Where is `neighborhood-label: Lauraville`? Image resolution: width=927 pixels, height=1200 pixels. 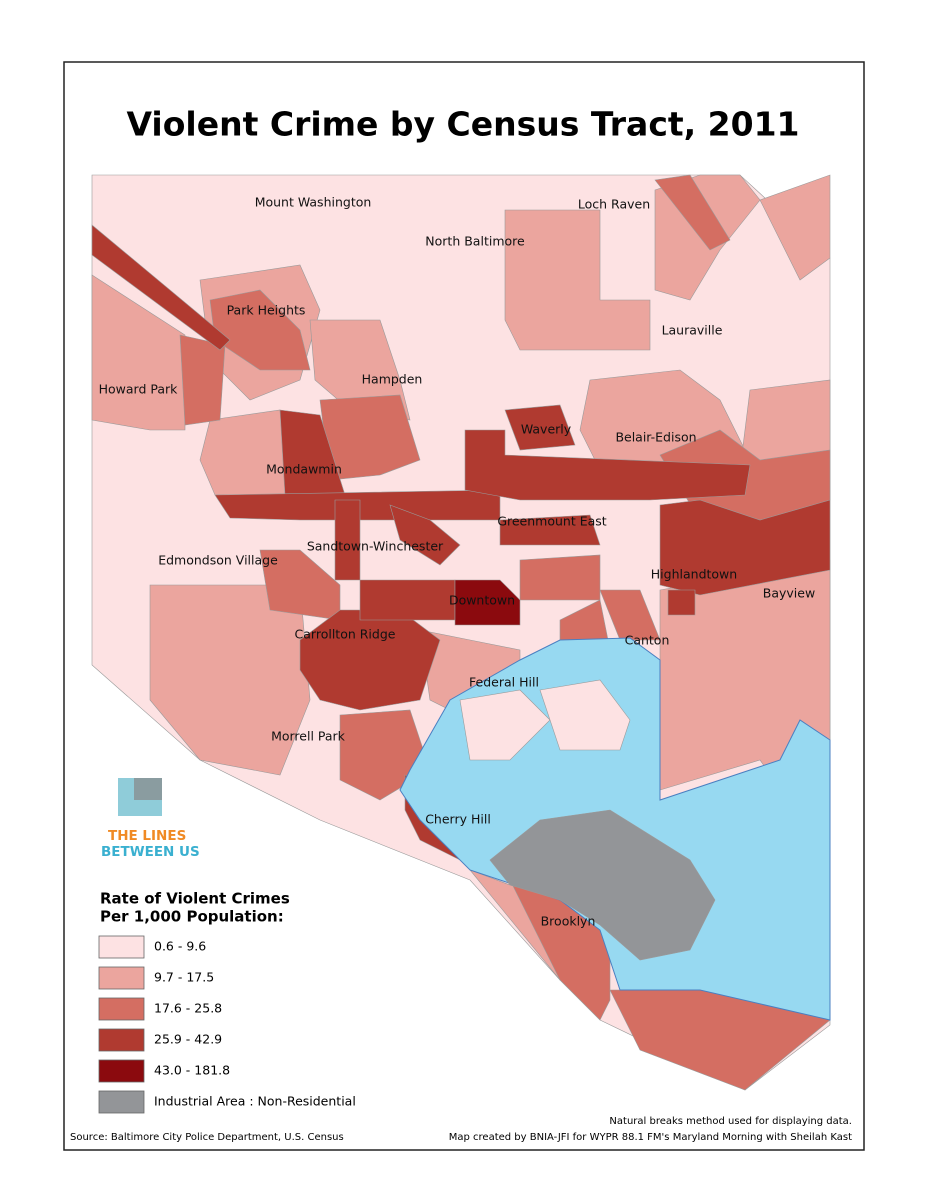
neighborhood-label: Lauraville is located at coordinates (692, 330).